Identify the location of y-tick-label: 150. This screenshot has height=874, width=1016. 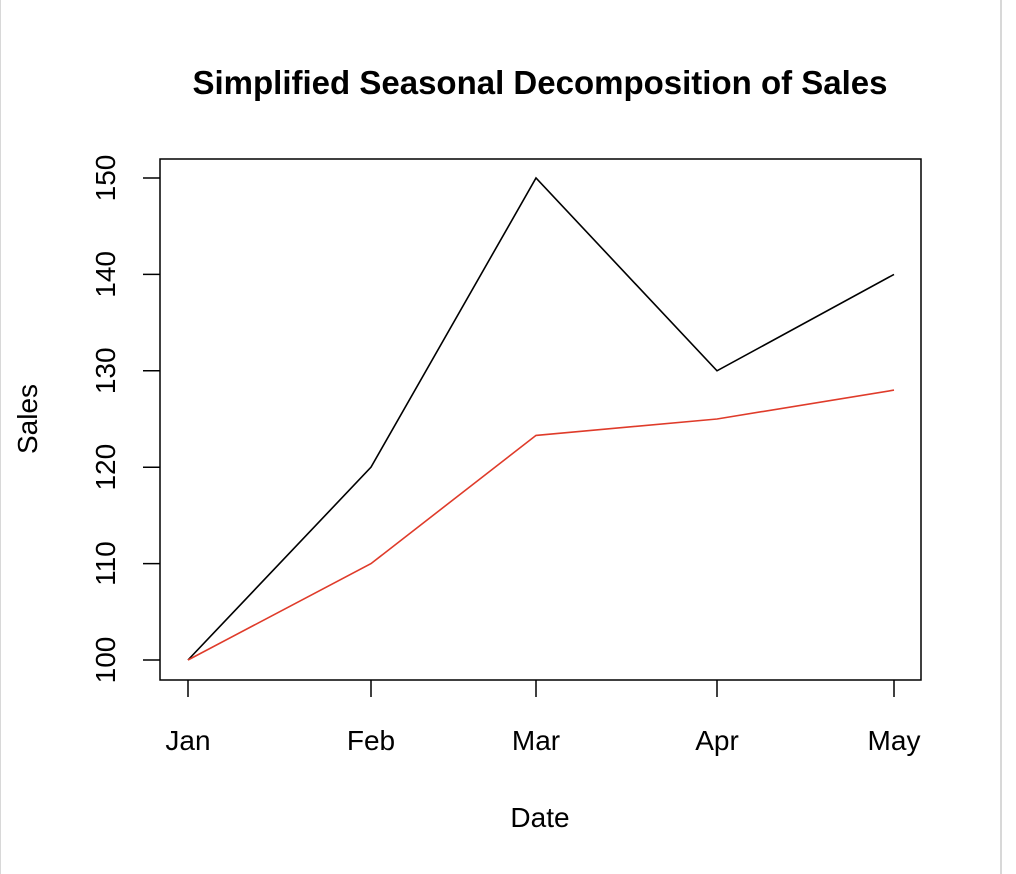
(105, 178).